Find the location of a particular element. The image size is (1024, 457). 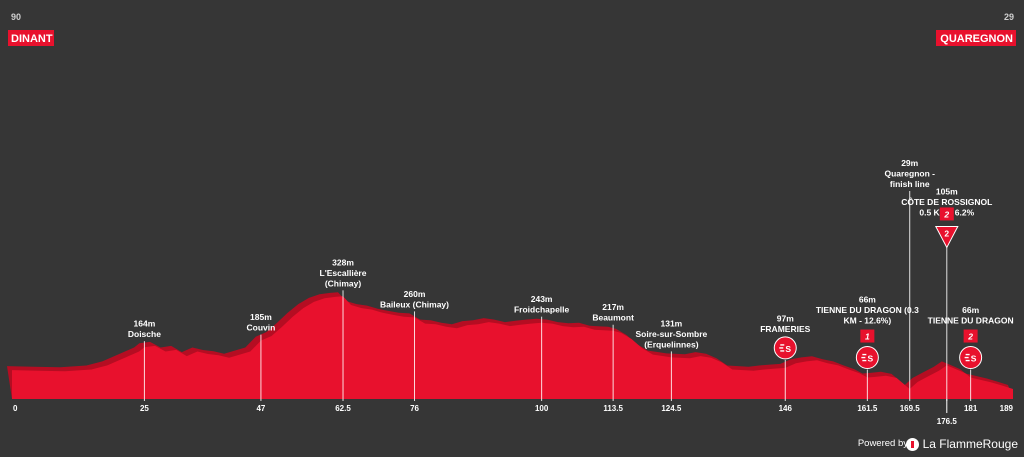

x-tick-label: 181 is located at coordinates (971, 408).